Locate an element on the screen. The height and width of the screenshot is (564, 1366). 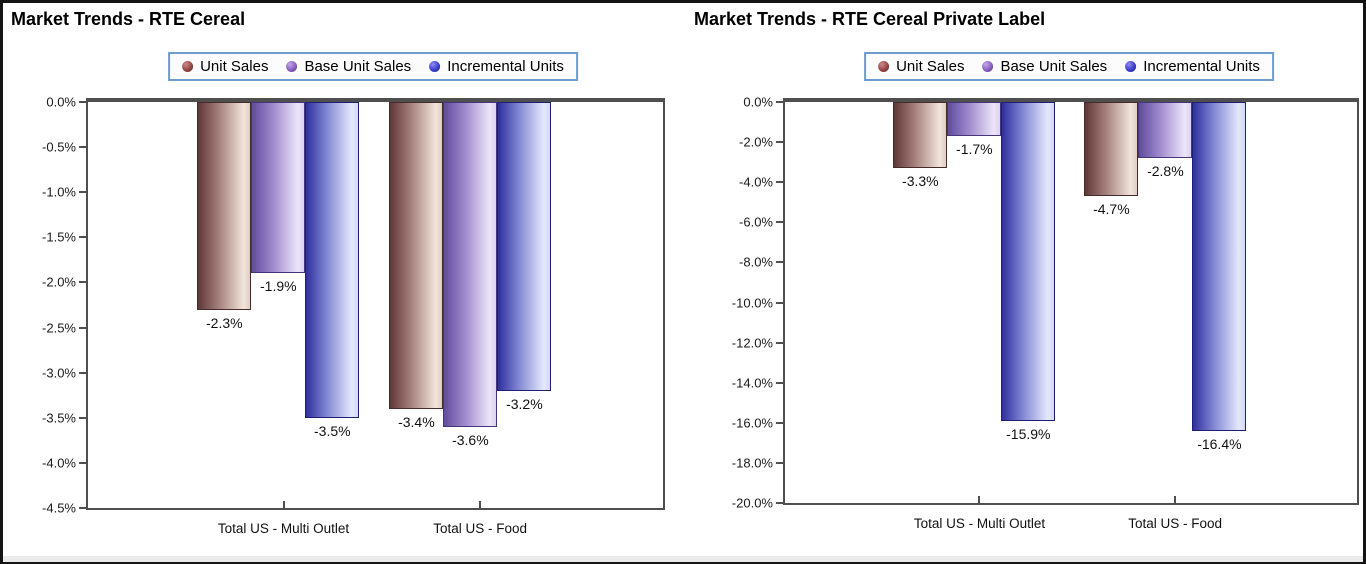
bar-value-label: -16.4% is located at coordinates (1219, 443).